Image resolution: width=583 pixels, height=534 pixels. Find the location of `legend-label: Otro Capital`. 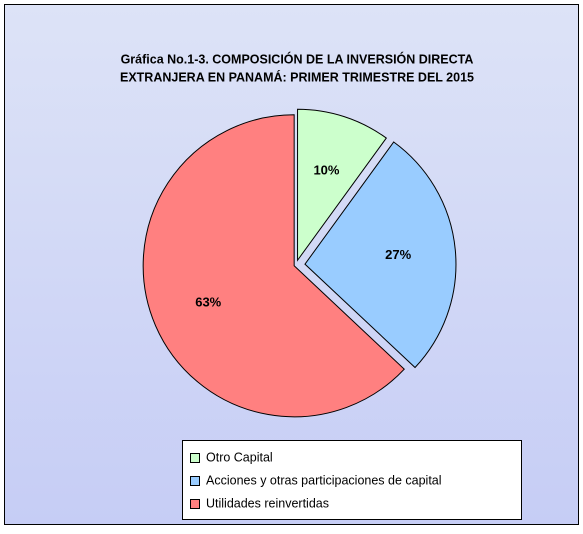

legend-label: Otro Capital is located at coordinates (239, 457).